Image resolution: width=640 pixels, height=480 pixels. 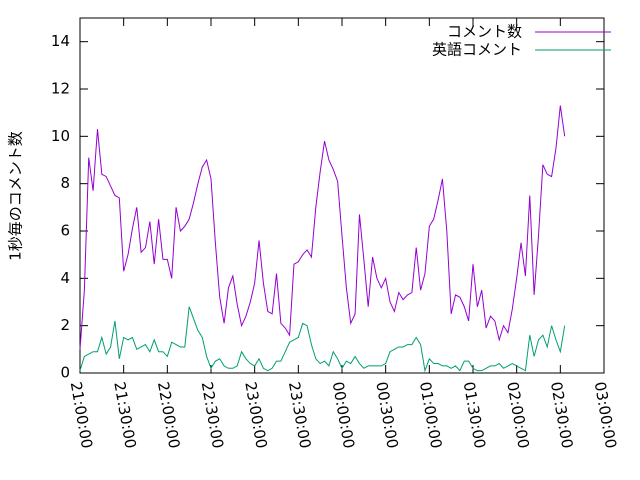 I want to click on x-tick-label: 22:30:00, so click(x=212, y=414).